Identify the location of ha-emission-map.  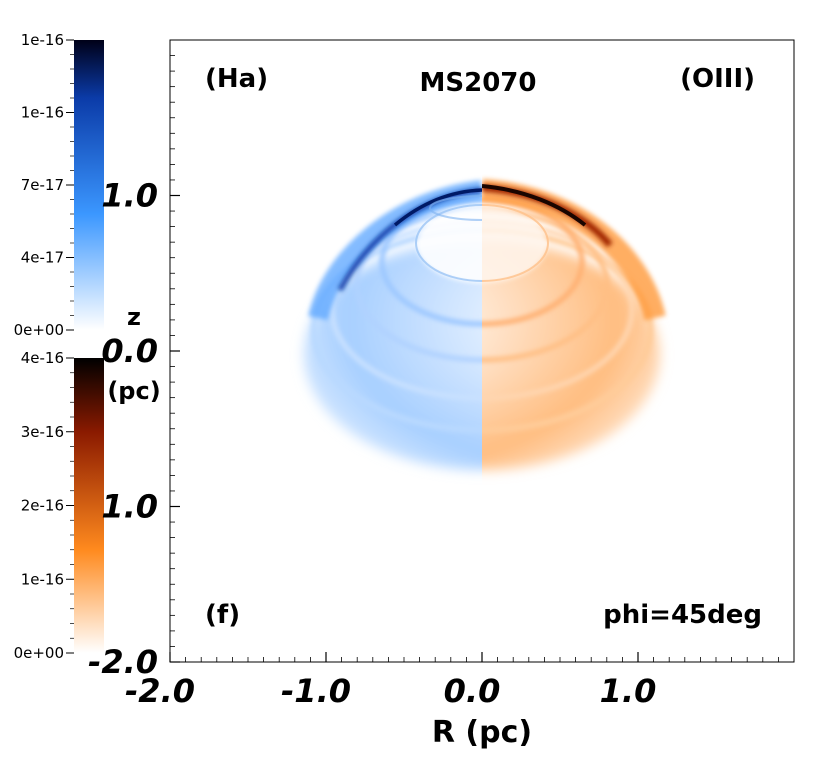
(393, 325).